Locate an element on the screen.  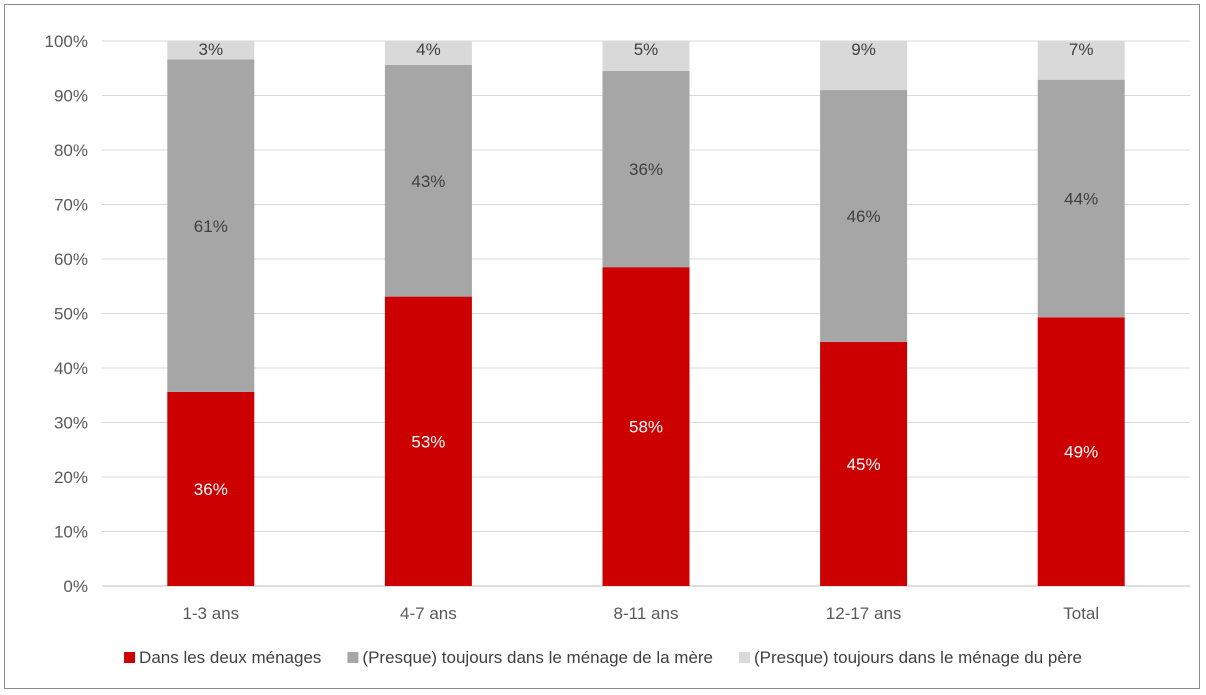
data-label: 4% is located at coordinates (428, 49).